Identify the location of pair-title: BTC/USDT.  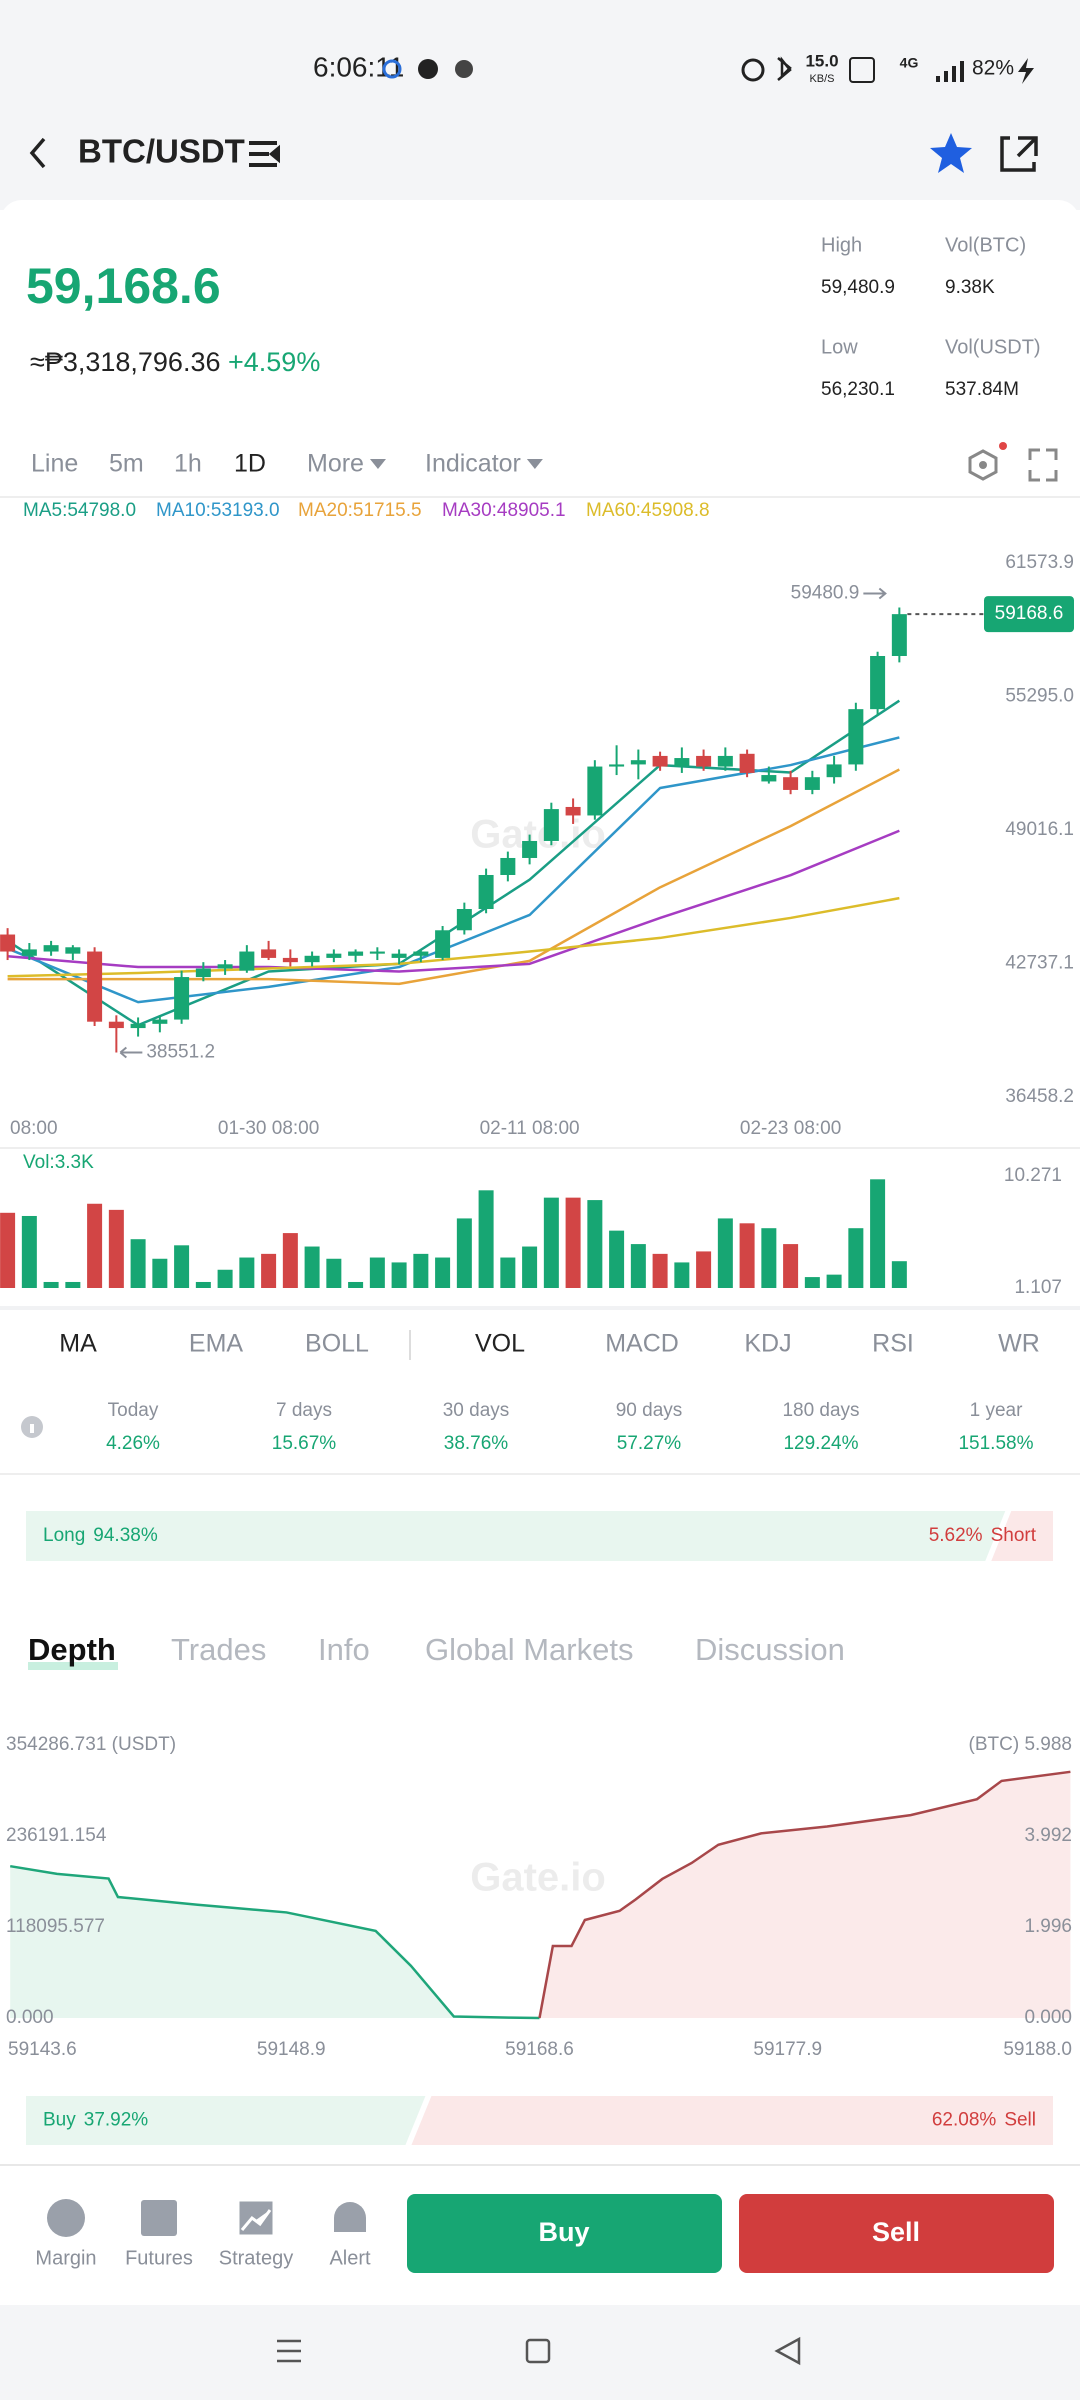
(161, 151).